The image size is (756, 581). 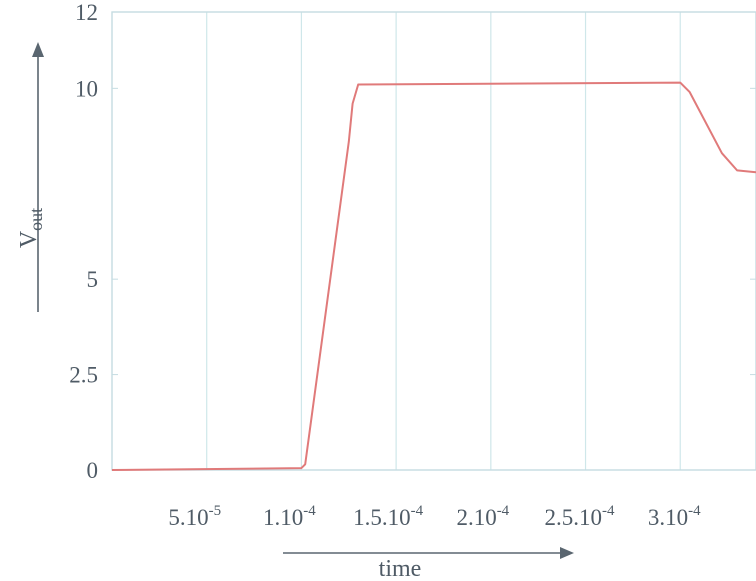 What do you see at coordinates (400, 568) in the screenshot?
I see `x-axis-label: time` at bounding box center [400, 568].